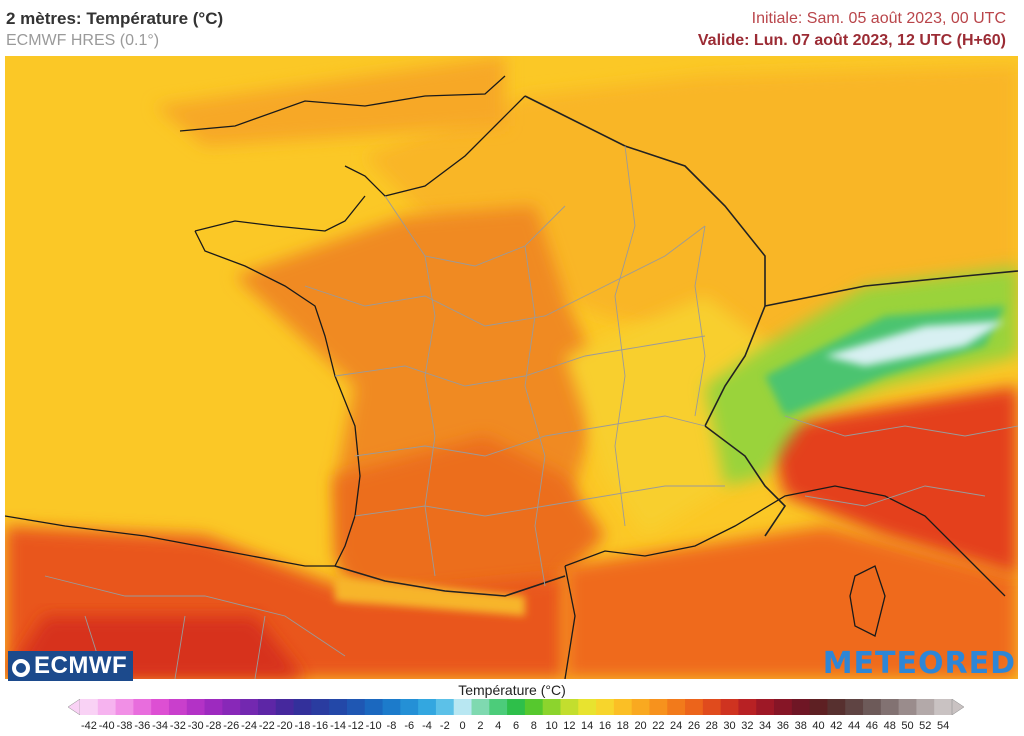  Describe the element at coordinates (21, 668) in the screenshot. I see `ecmwf-ring-icon` at that location.